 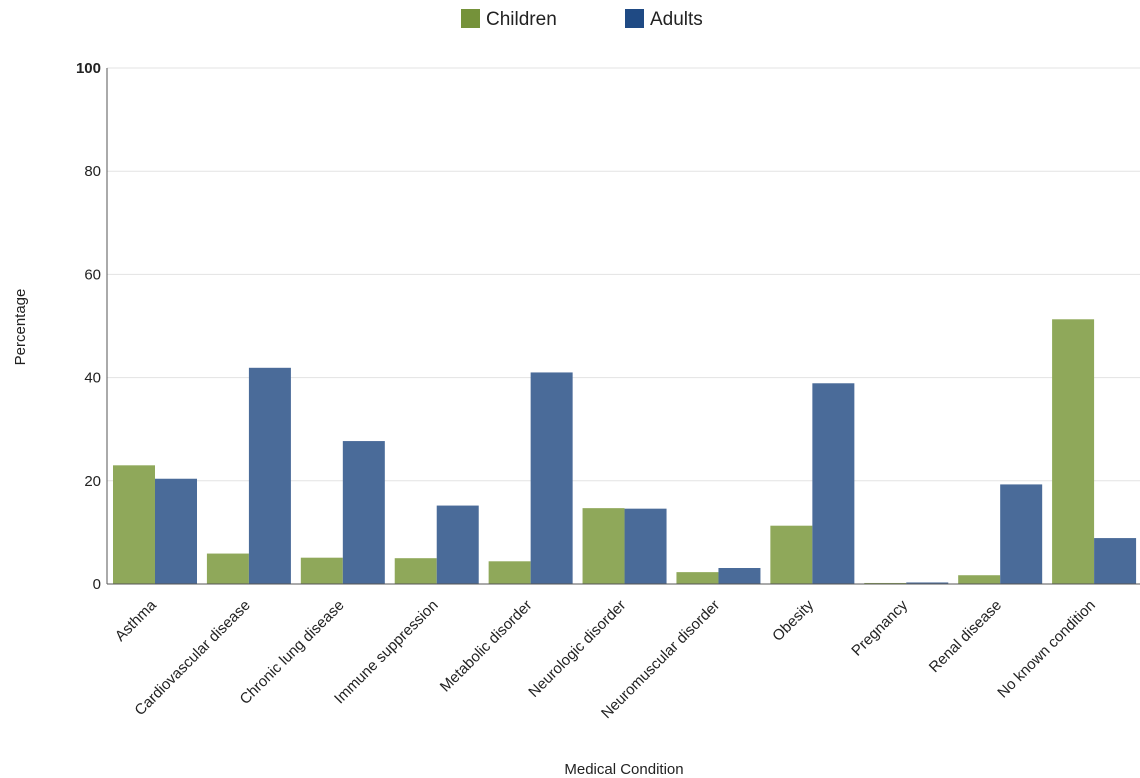 What do you see at coordinates (582, 19) in the screenshot?
I see `legend: Children Adults` at bounding box center [582, 19].